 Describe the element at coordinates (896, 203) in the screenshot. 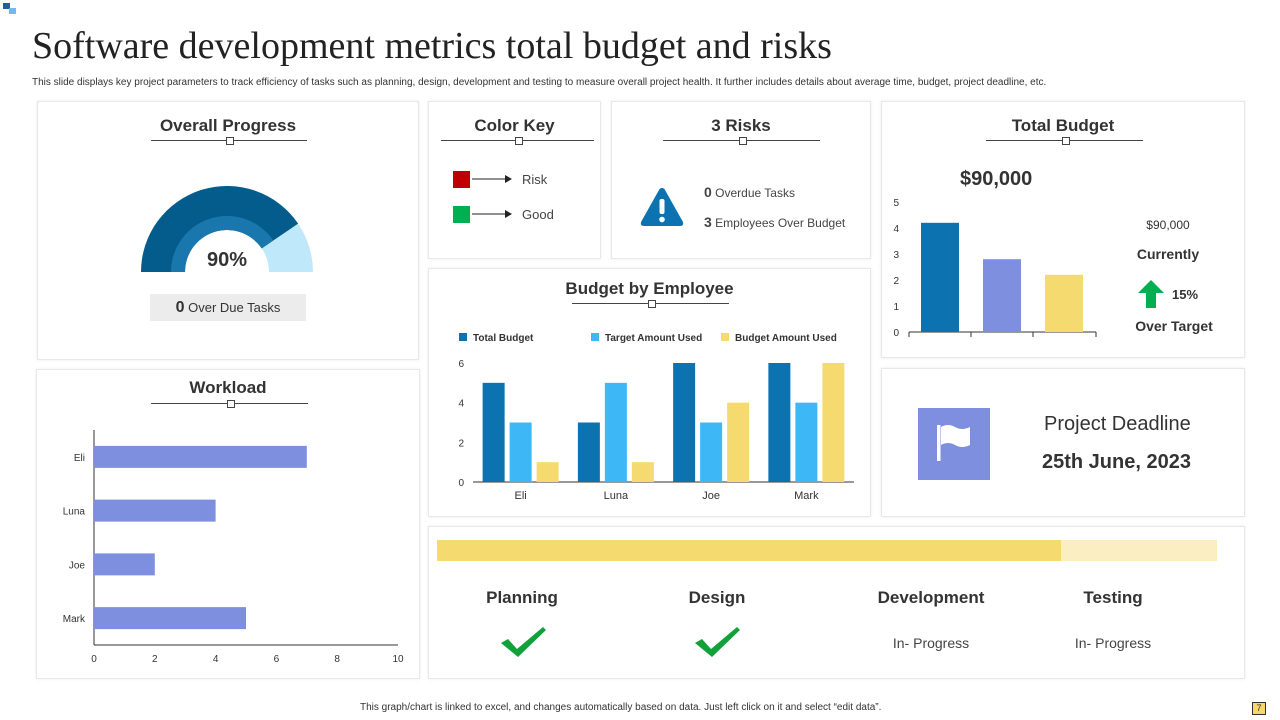

I see `y-tick-label: 5` at that location.